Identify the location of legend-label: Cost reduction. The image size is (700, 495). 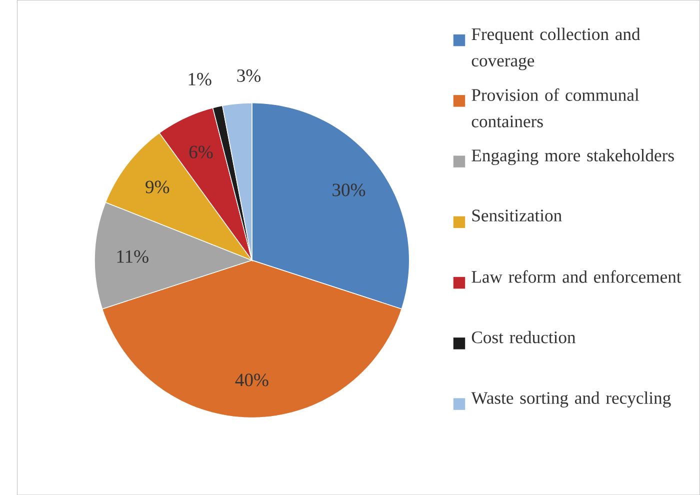
(524, 337).